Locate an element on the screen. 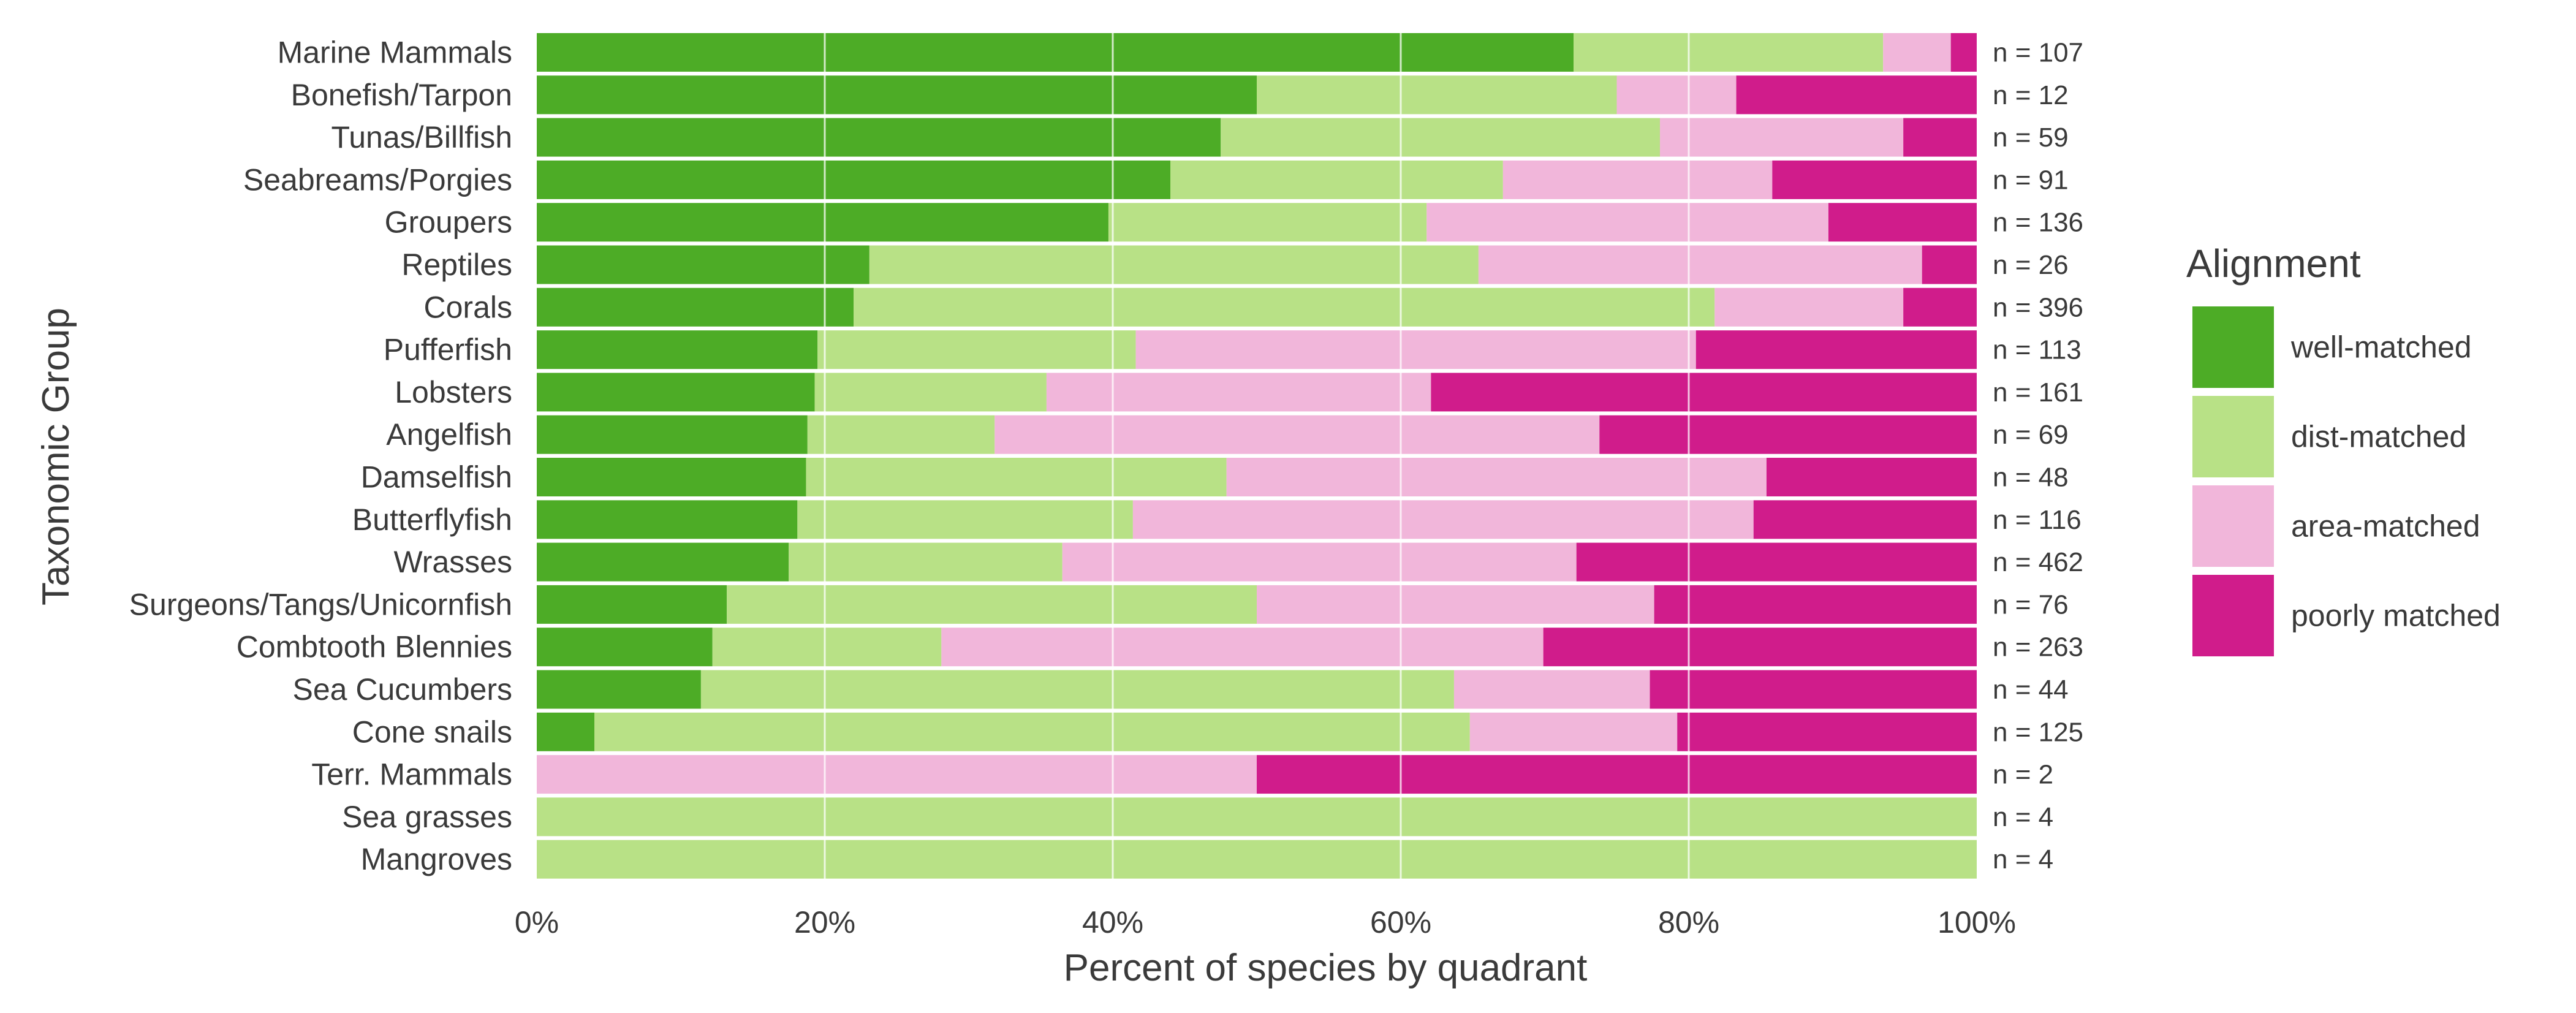 The width and height of the screenshot is (2576, 1013). legend-label: area-matched is located at coordinates (2385, 527).